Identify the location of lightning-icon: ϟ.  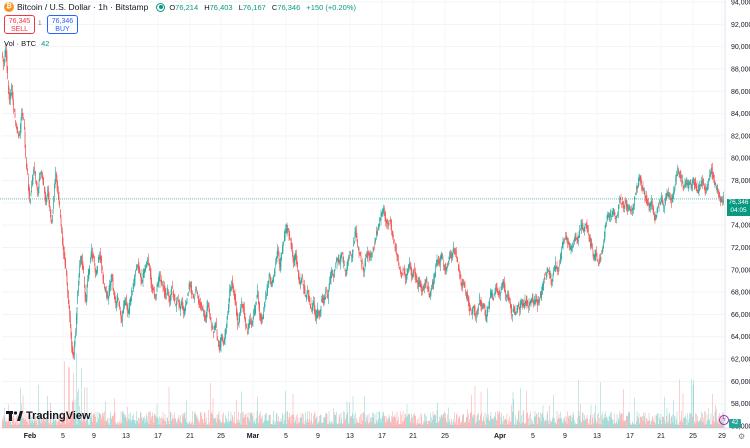
(724, 420).